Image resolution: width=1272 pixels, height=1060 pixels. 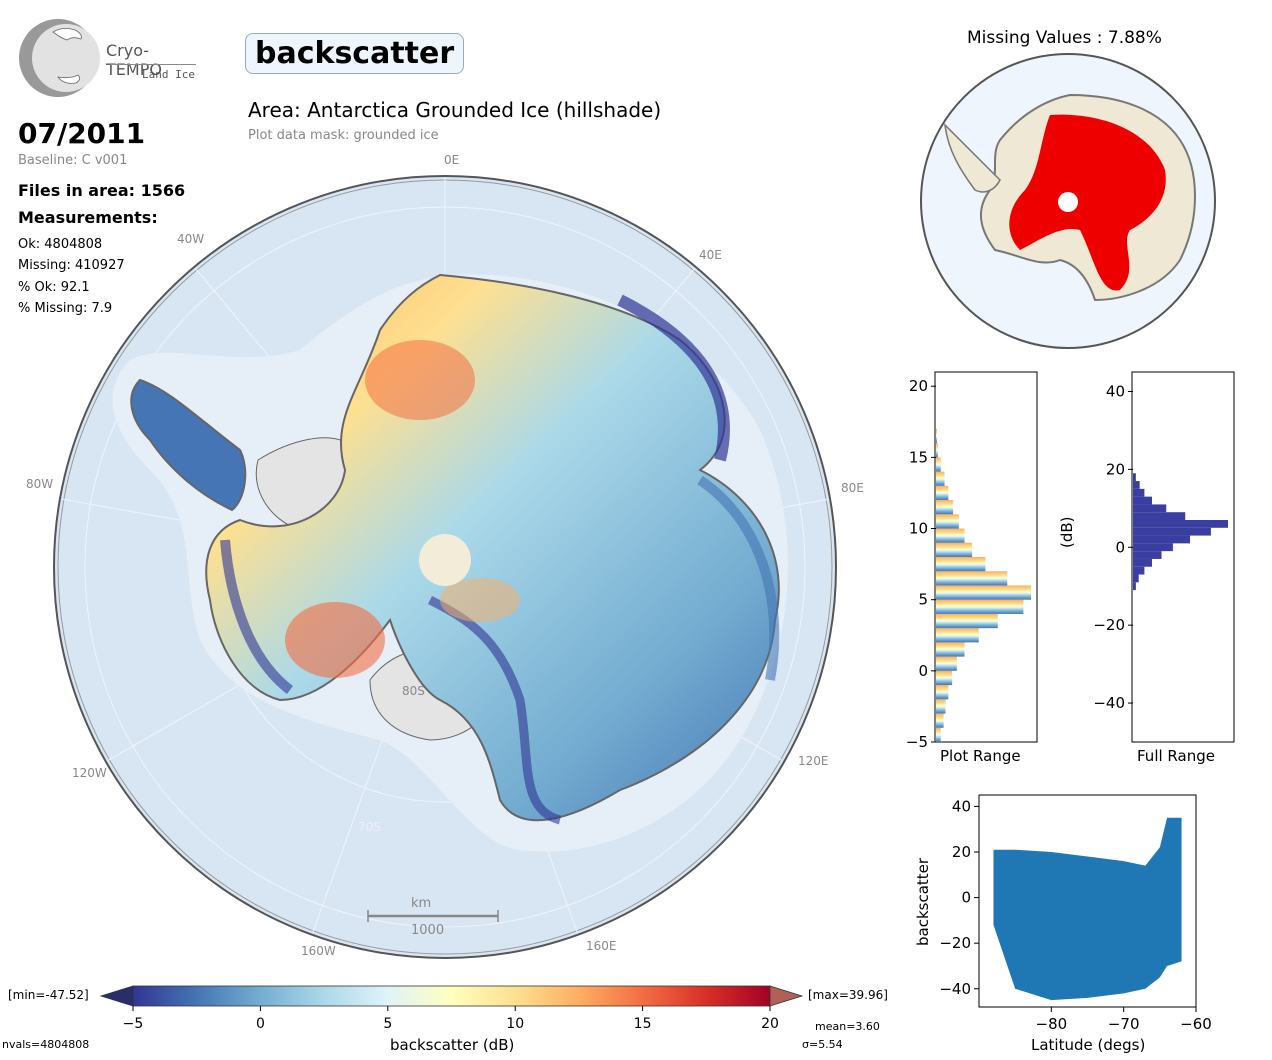 What do you see at coordinates (786, 996) in the screenshot?
I see `colorbar-max-extend` at bounding box center [786, 996].